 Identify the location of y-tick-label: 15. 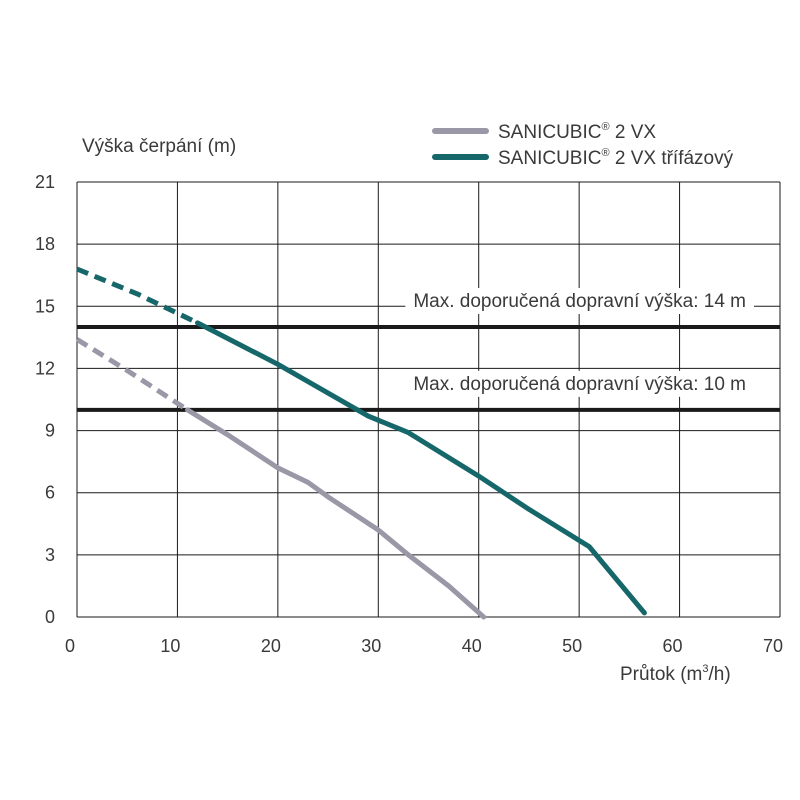
(45, 306).